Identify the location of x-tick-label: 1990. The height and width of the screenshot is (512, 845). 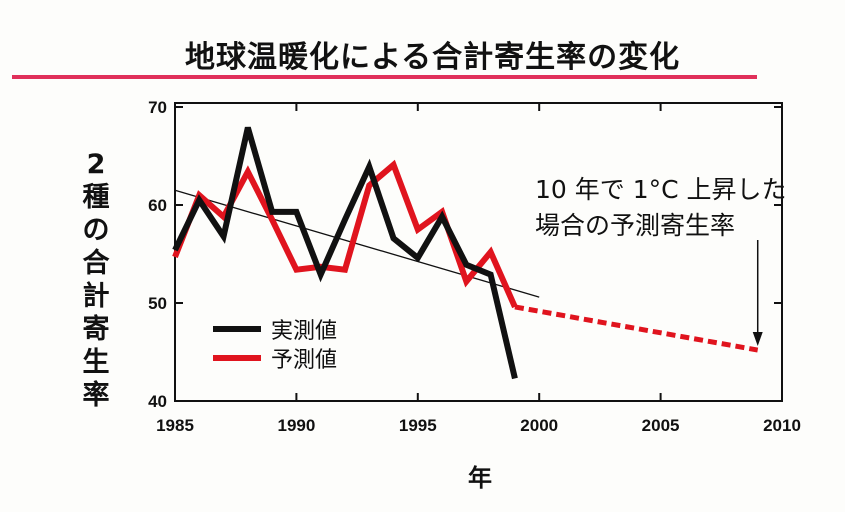
(296, 425).